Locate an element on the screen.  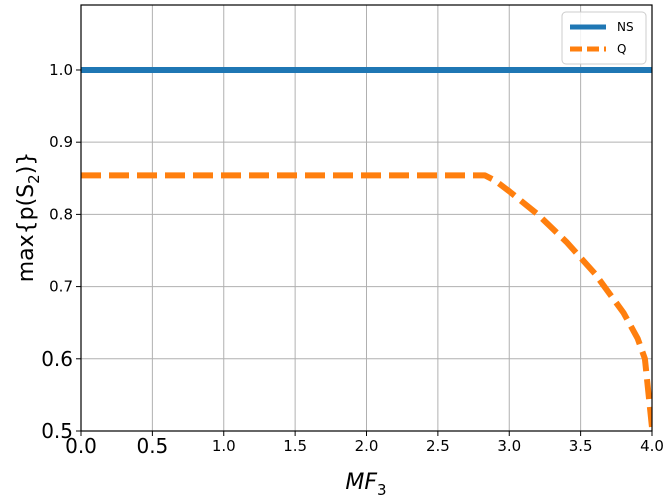
x-tick-label: 1.0 is located at coordinates (224, 446).